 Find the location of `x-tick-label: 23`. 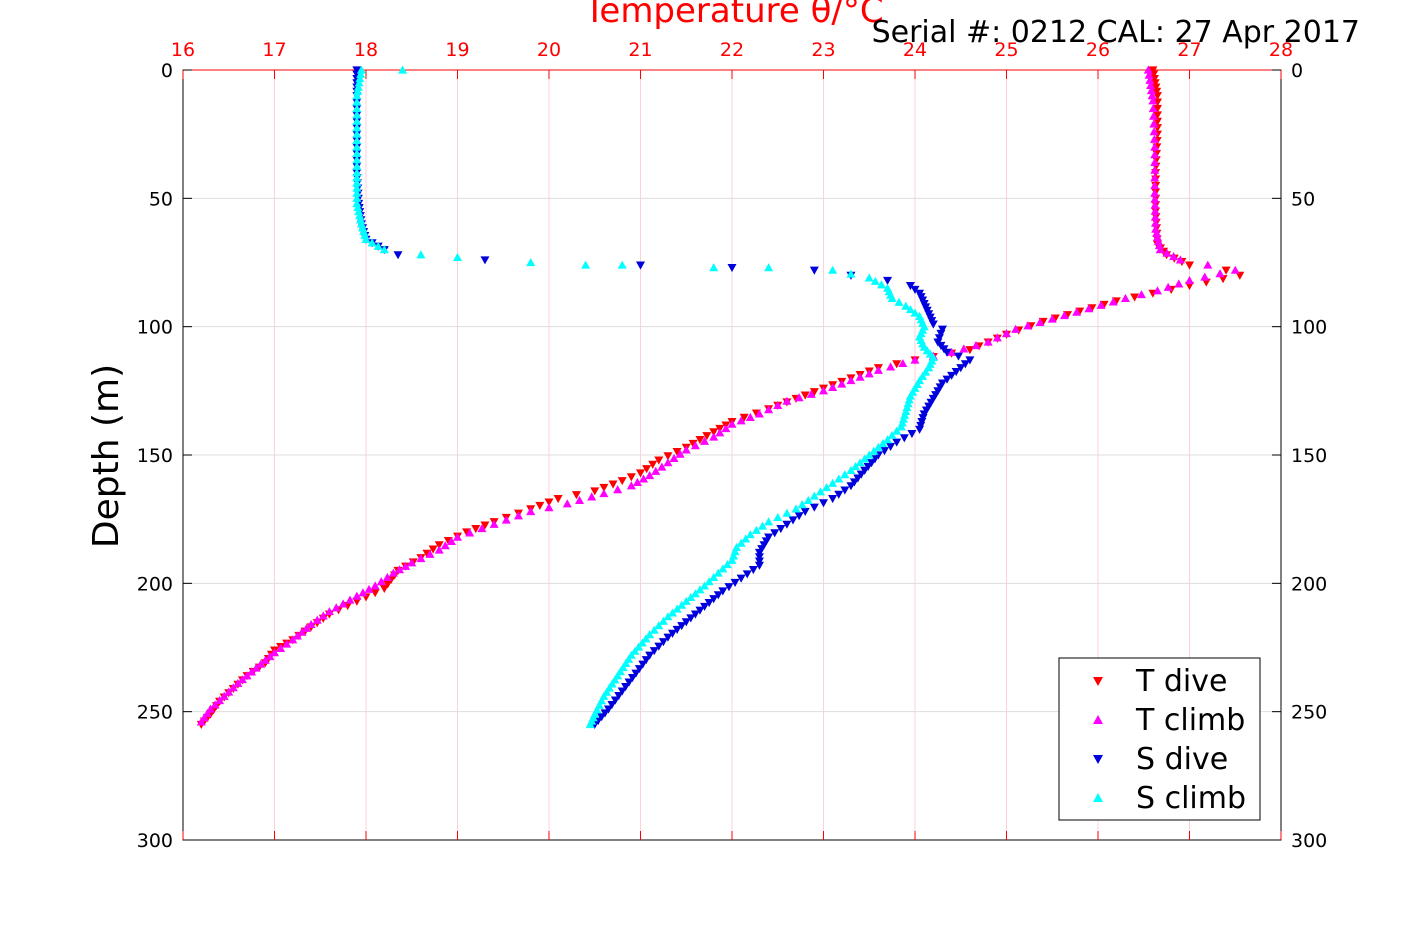

x-tick-label: 23 is located at coordinates (823, 50).